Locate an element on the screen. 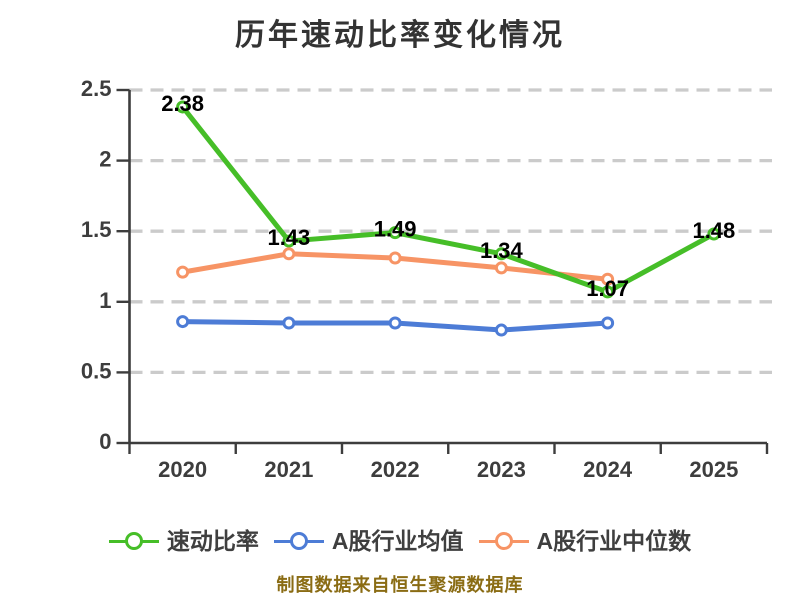 The image size is (800, 600). data-point-1-2022 is located at coordinates (395, 323).